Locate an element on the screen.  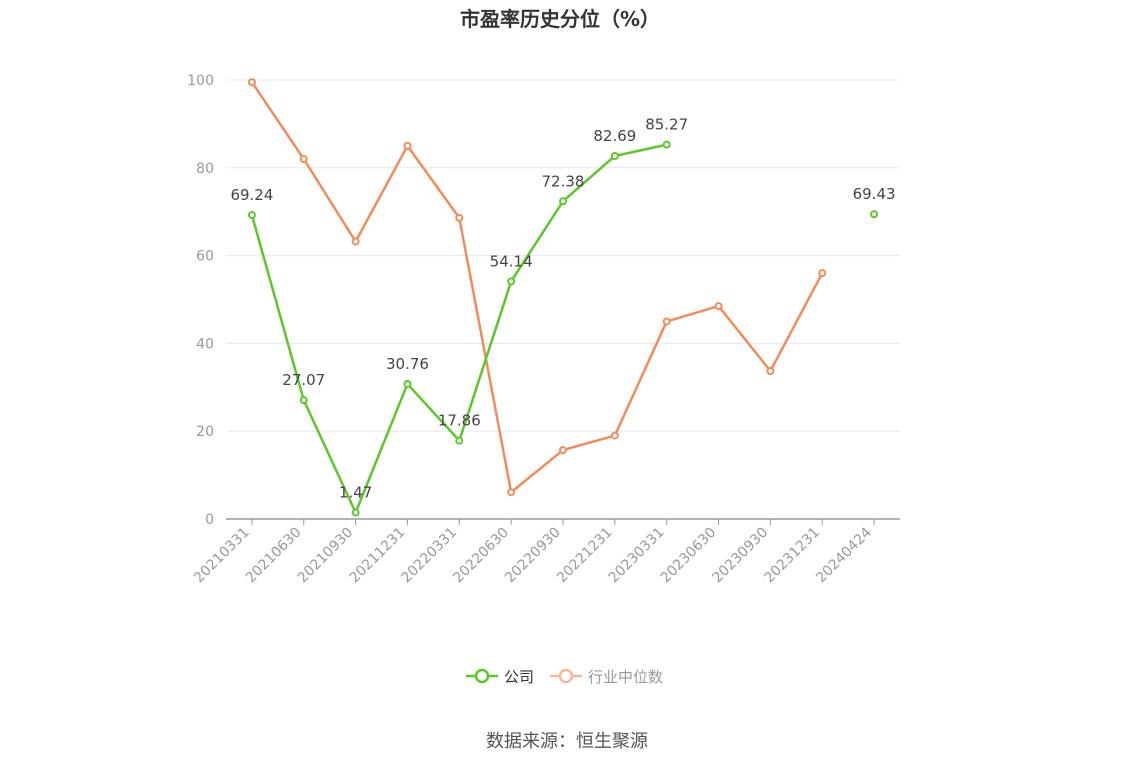
data-source: 数据来源：恒生聚源 is located at coordinates (567, 741).